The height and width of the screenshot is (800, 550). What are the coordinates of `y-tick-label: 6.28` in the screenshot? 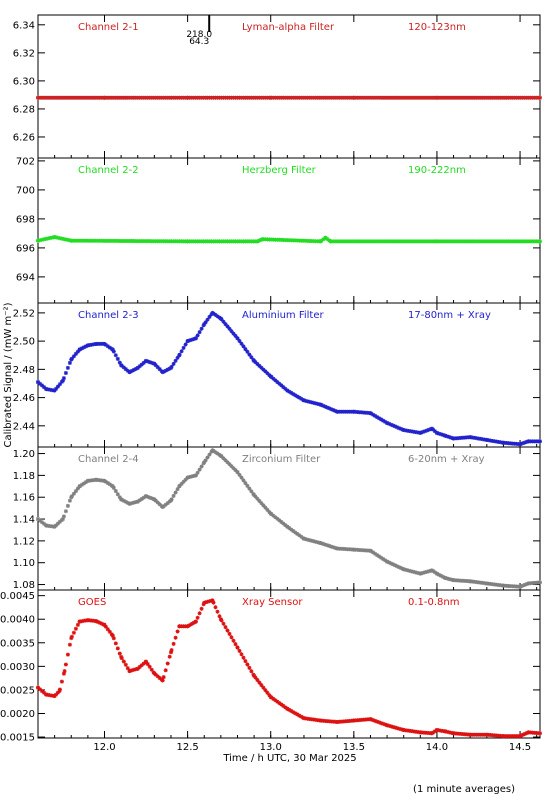 It's located at (24, 109).